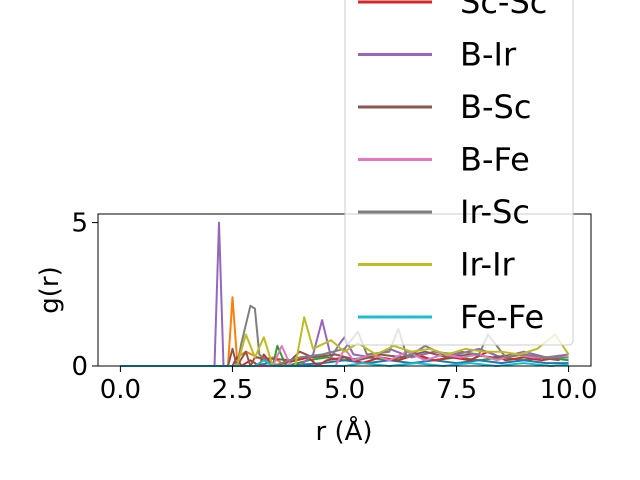  I want to click on x-tick-label: 7.5, so click(456, 390).